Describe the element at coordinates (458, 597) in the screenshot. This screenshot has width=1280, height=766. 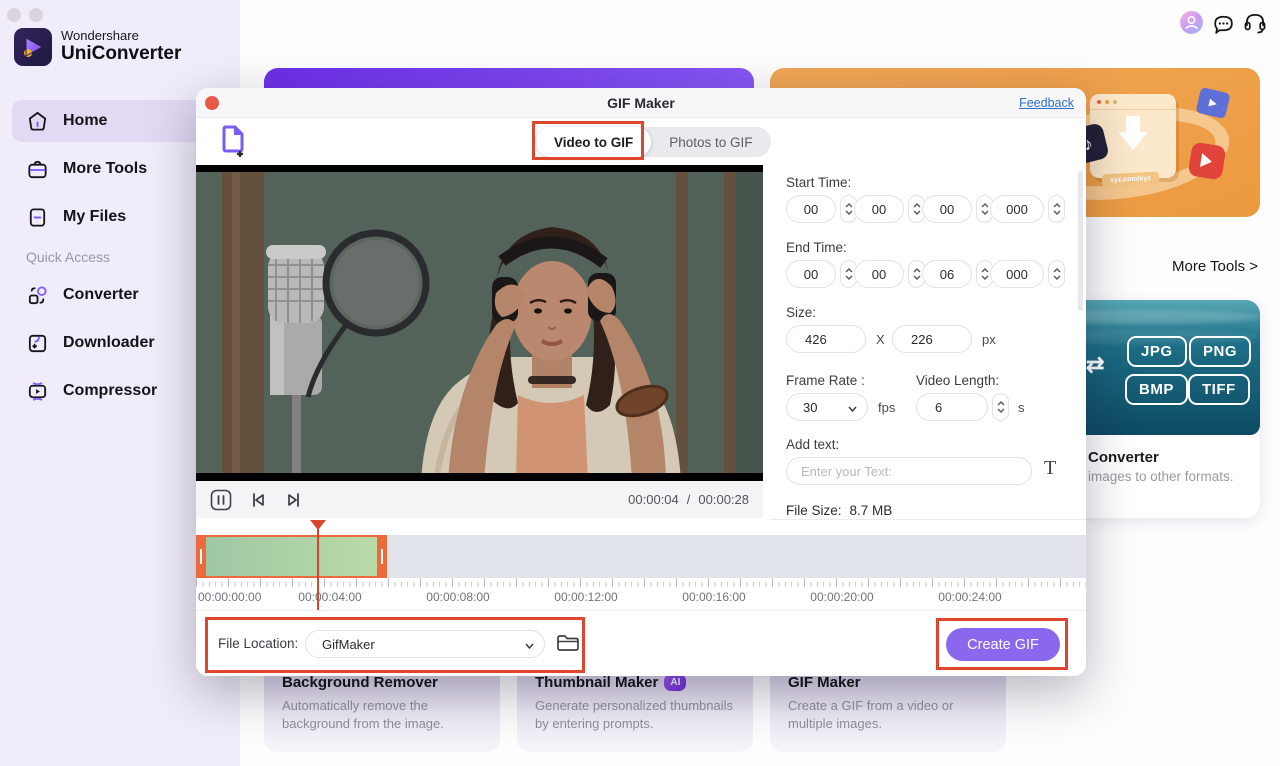
I see `timeline-label: 00:00:08:00` at that location.